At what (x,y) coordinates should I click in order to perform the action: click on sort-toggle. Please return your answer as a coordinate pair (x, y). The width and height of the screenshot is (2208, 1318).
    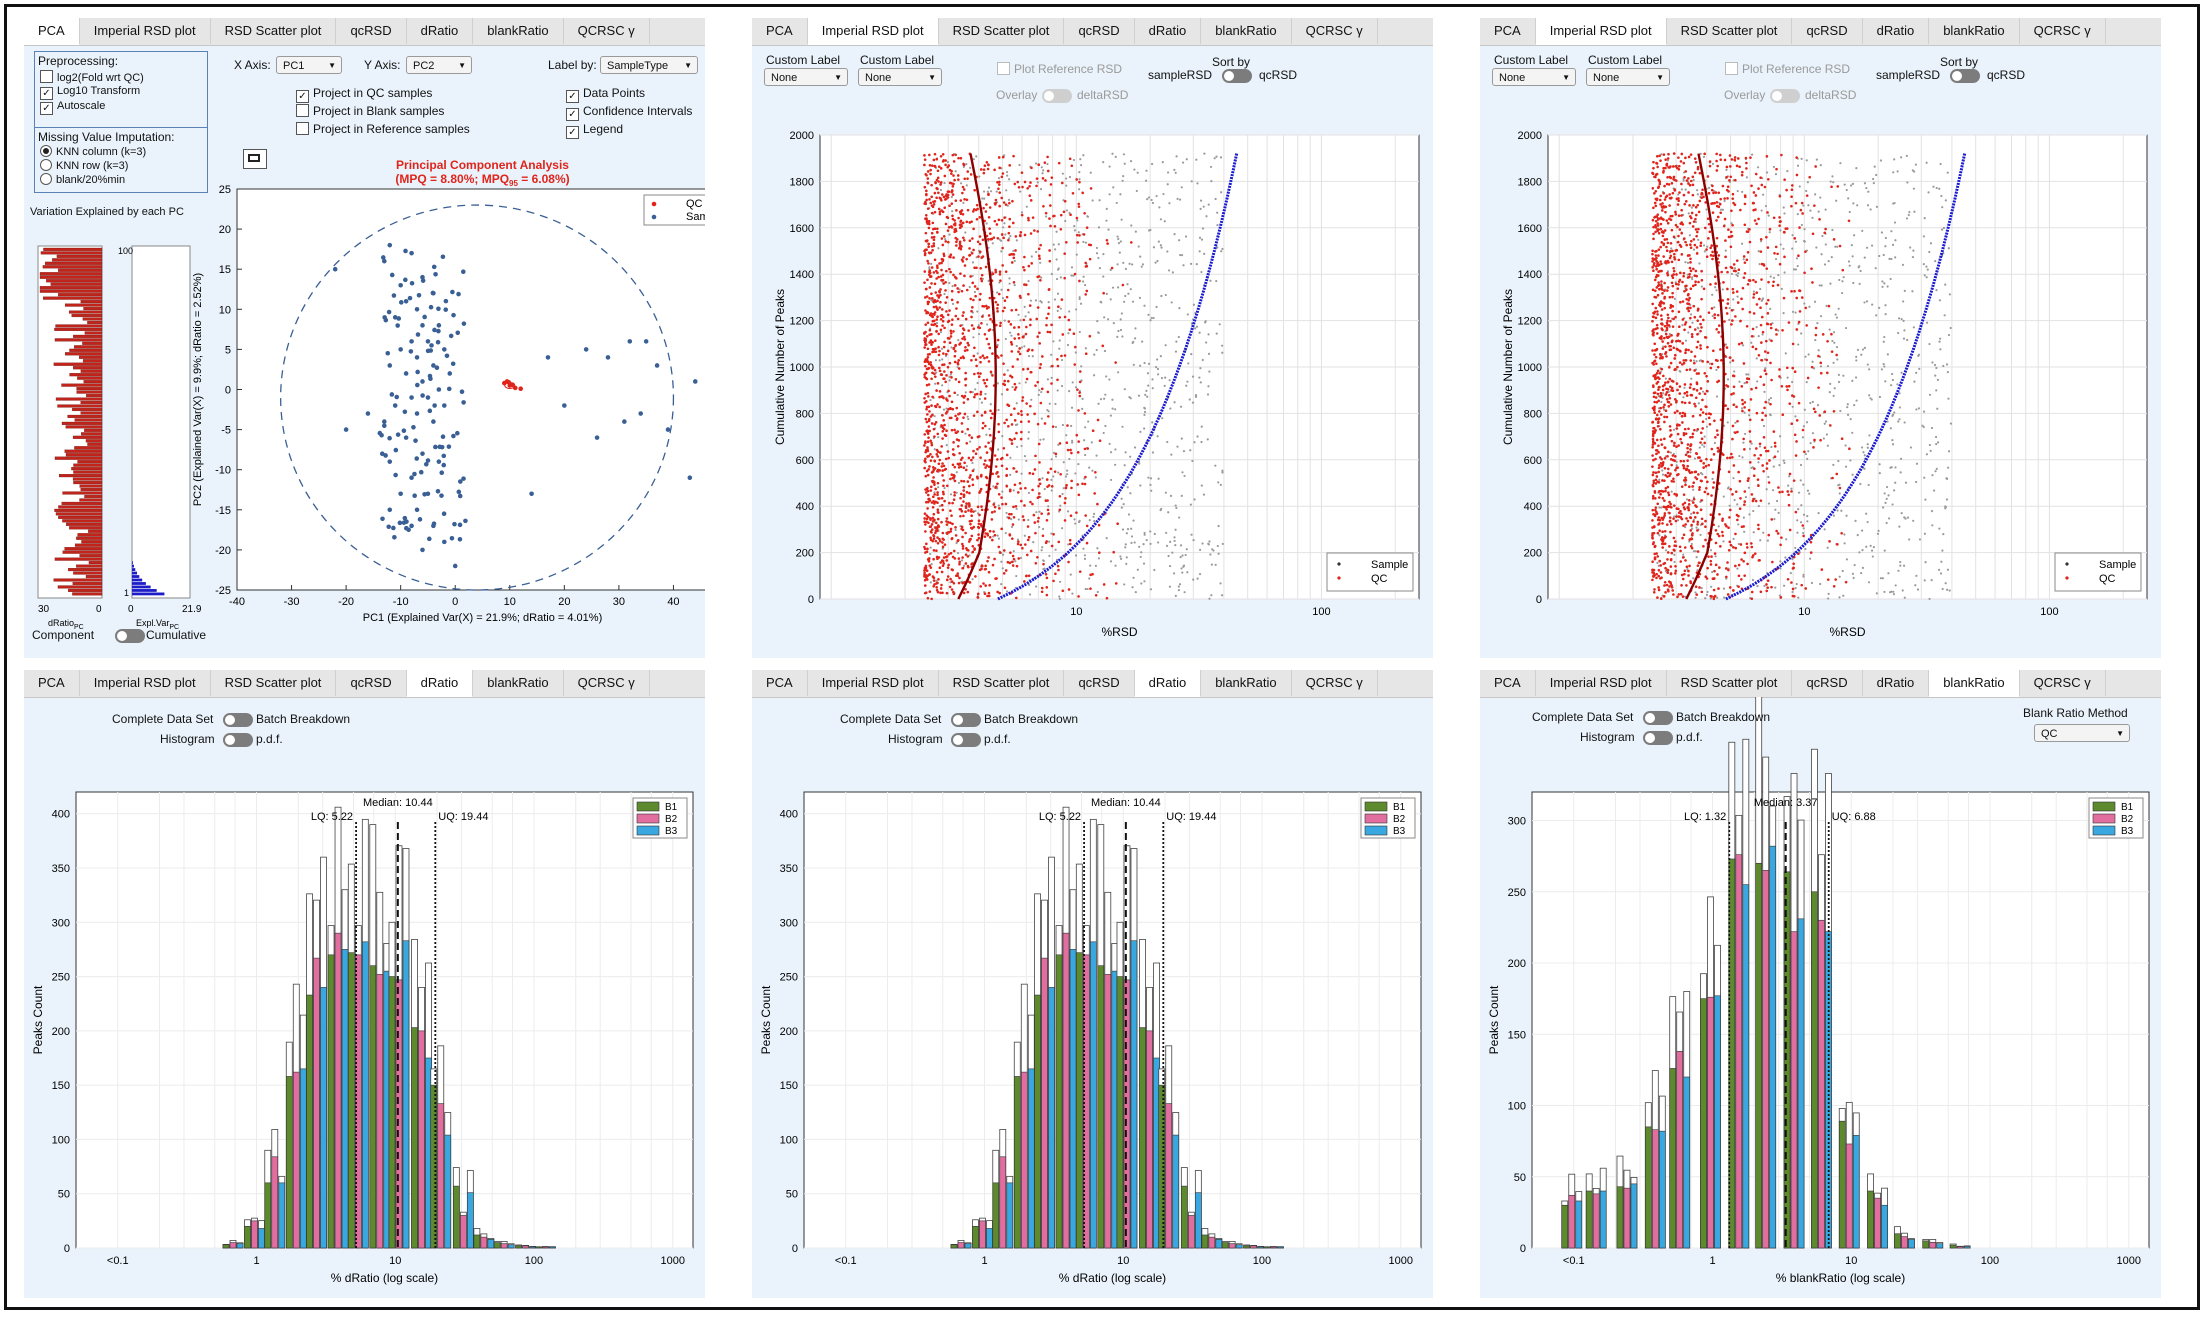
    Looking at the image, I should click on (1237, 76).